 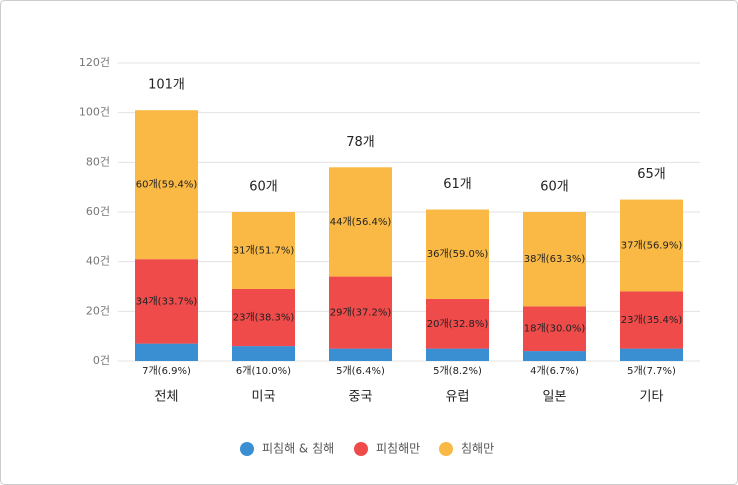 I want to click on x-tick-label: 미국, so click(x=264, y=397).